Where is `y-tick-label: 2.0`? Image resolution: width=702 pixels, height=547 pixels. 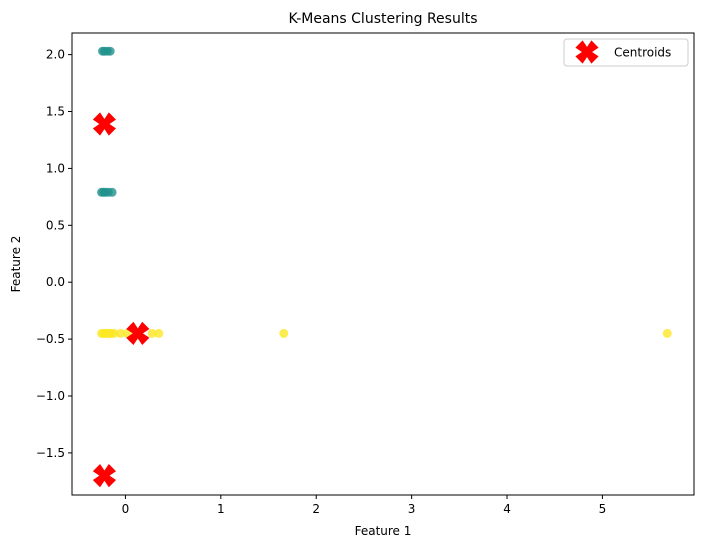 y-tick-label: 2.0 is located at coordinates (55, 55).